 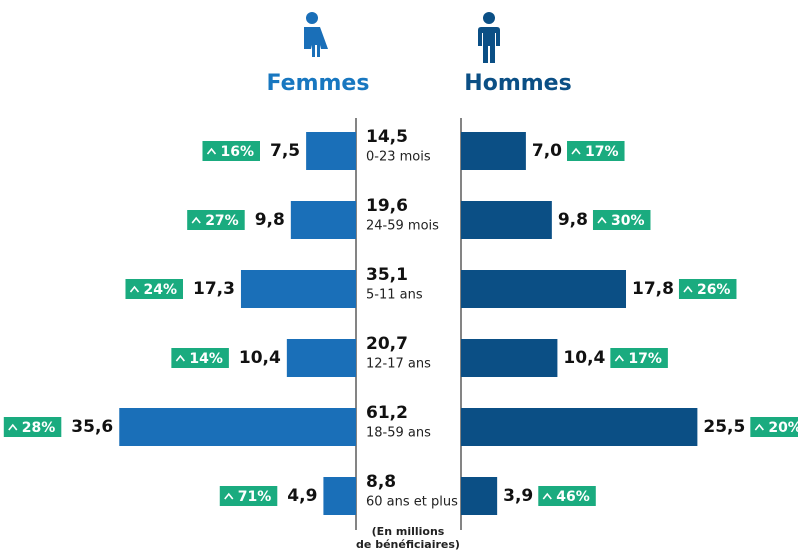 I want to click on category-label: 60 ans et plus, so click(x=412, y=502).